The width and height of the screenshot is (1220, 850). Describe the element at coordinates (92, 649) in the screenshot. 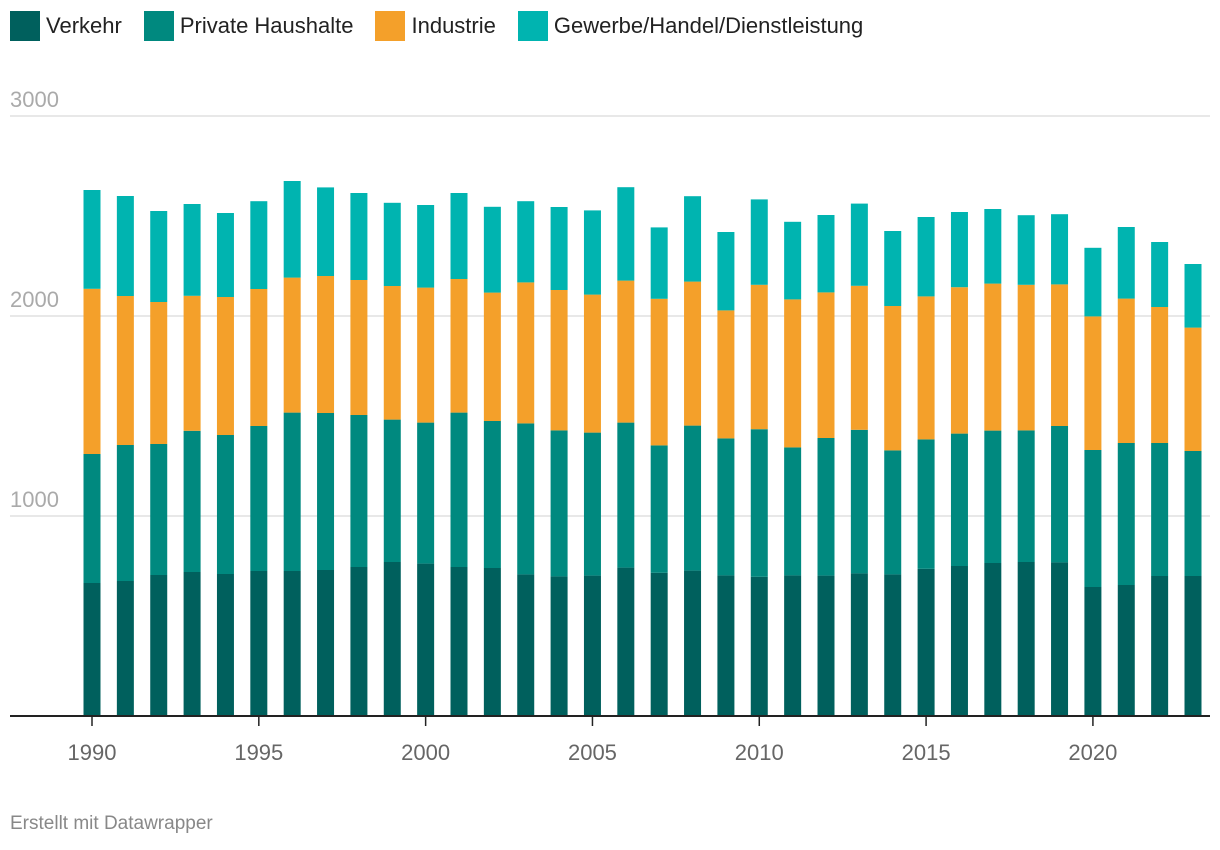

I see `bar-verkehr-1990` at that location.